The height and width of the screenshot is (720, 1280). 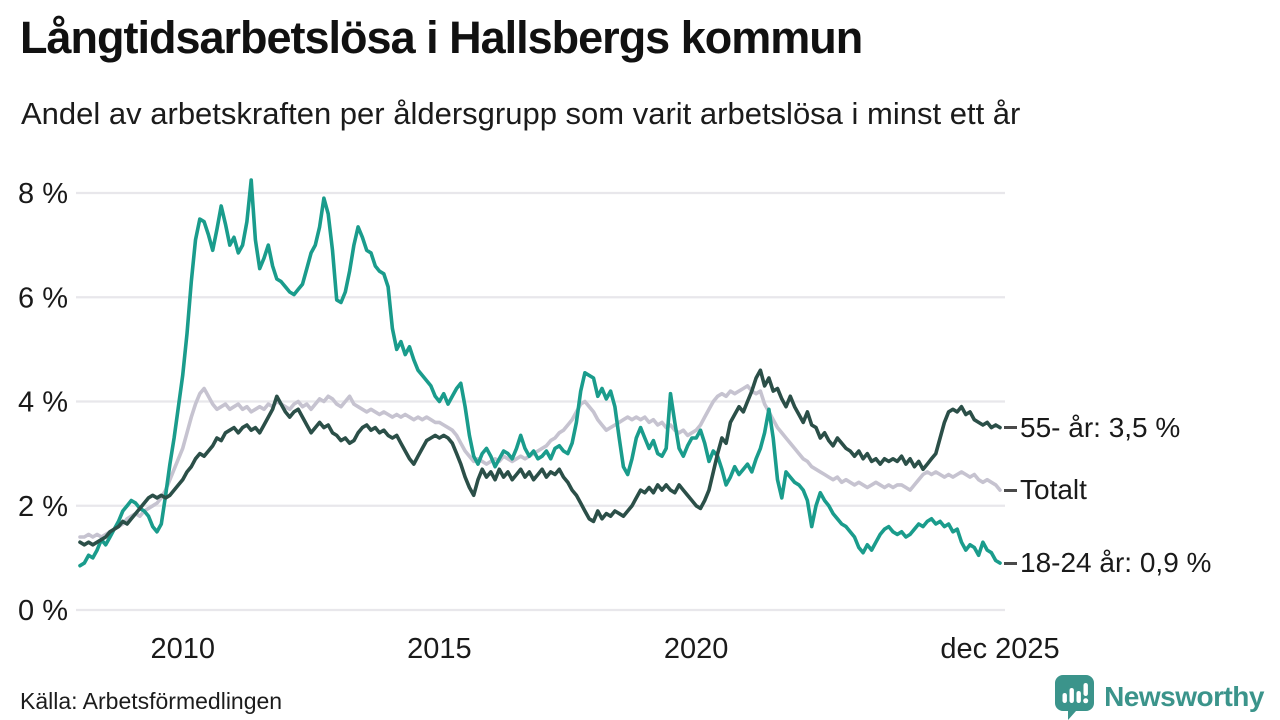 What do you see at coordinates (43, 403) in the screenshot?
I see `y-tick-label: 4 %` at bounding box center [43, 403].